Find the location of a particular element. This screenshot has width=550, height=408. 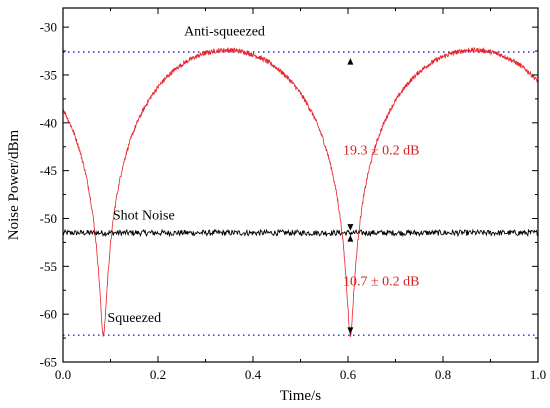

y-axis-title: Noise Power/dBm is located at coordinates (14, 184).